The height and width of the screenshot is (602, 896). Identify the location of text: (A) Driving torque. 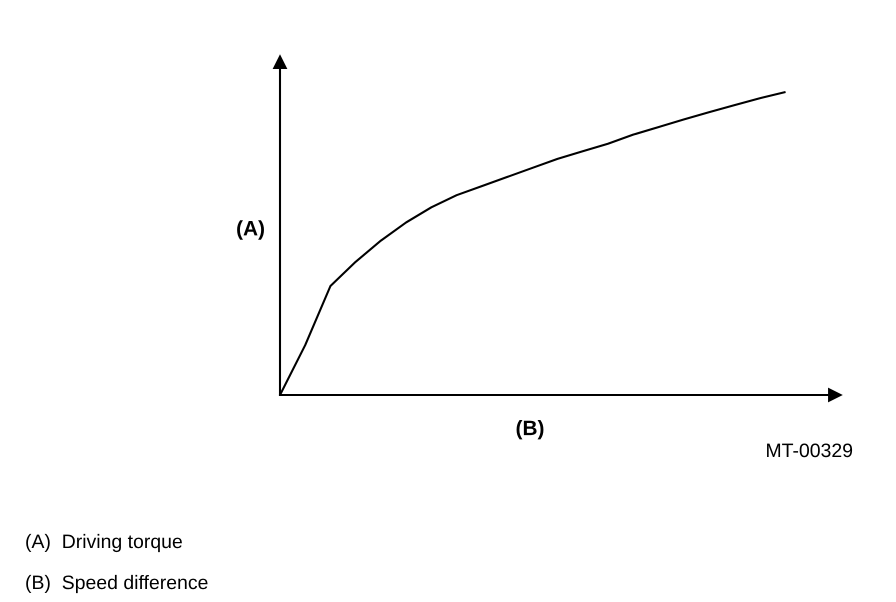
(104, 543).